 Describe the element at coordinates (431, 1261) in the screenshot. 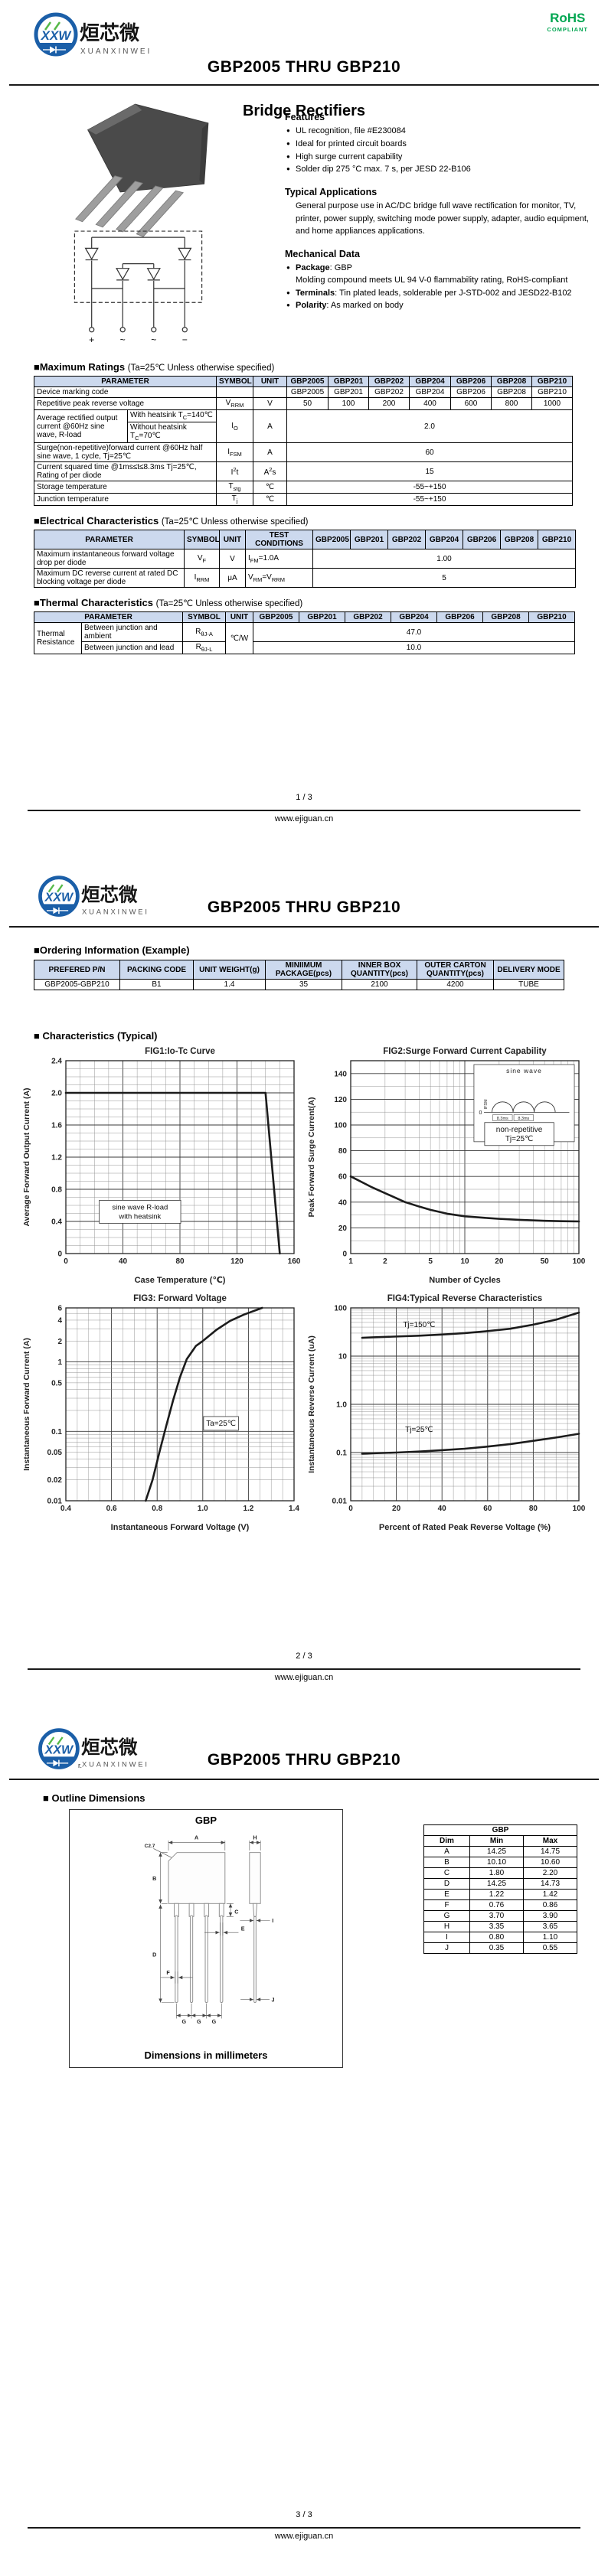

I see `svg-text: 5` at that location.